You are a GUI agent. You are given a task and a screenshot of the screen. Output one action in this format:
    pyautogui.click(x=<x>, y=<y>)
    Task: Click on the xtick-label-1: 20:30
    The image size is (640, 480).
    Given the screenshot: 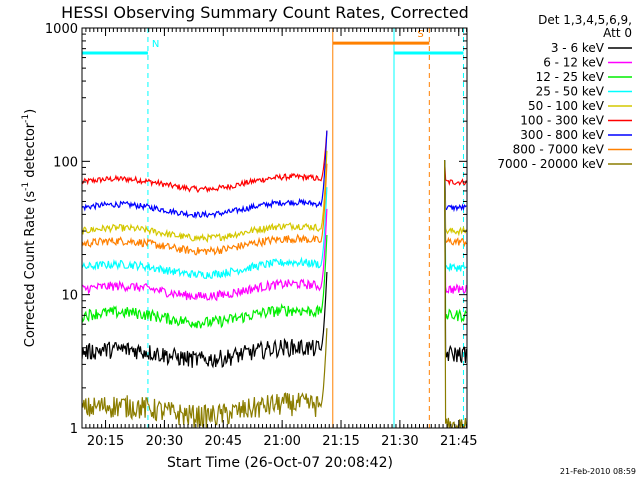 What is the action you would take?
    pyautogui.click(x=164, y=441)
    